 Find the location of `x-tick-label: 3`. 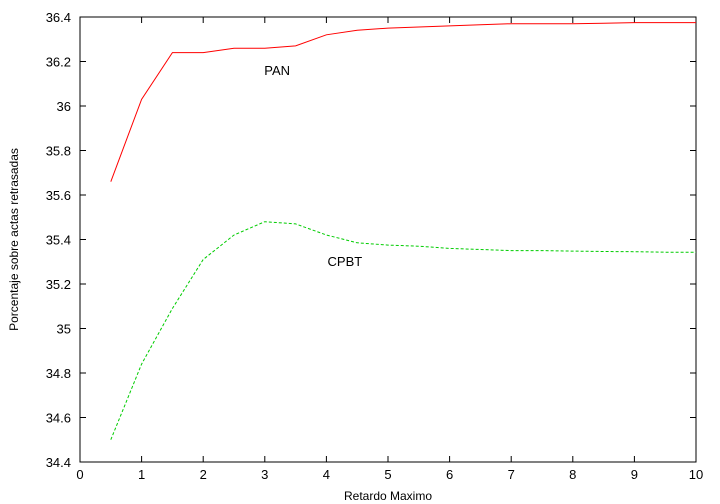

x-tick-label: 3 is located at coordinates (264, 474).